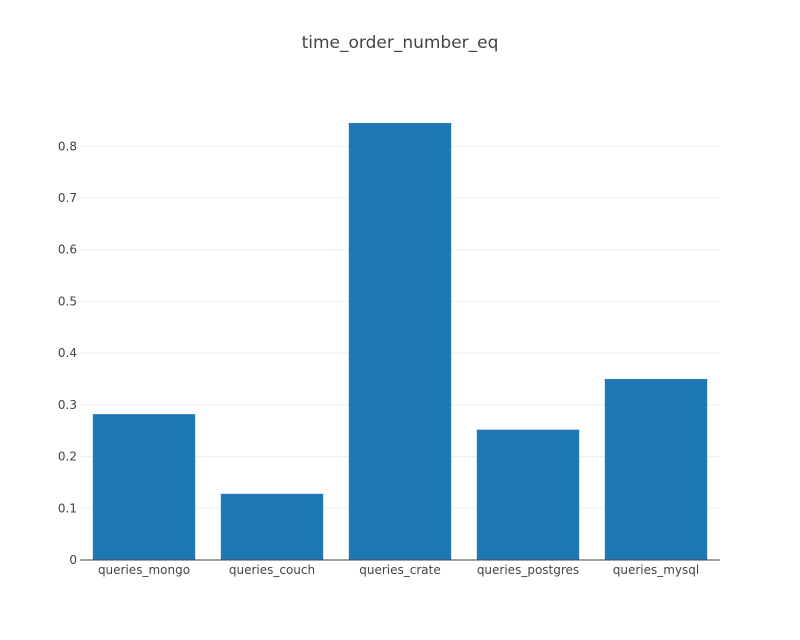 The height and width of the screenshot is (640, 800). What do you see at coordinates (272, 570) in the screenshot?
I see `x-tick-label: queries_couch` at bounding box center [272, 570].